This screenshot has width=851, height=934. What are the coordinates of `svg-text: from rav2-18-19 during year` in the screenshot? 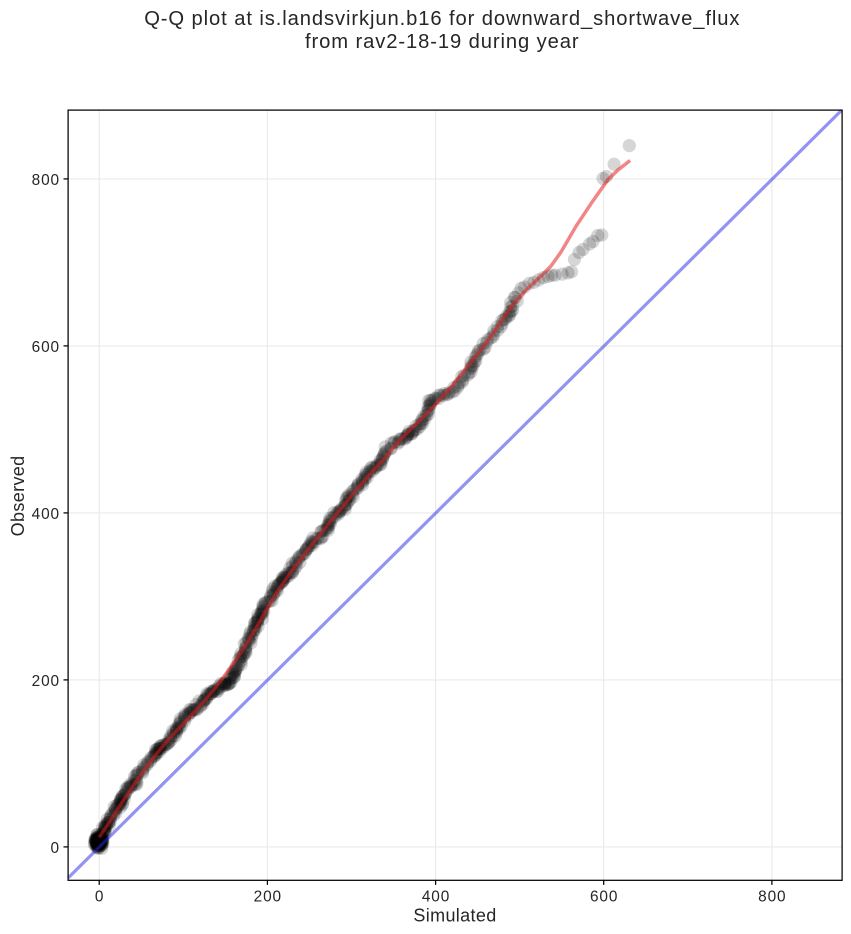 It's located at (442, 42).